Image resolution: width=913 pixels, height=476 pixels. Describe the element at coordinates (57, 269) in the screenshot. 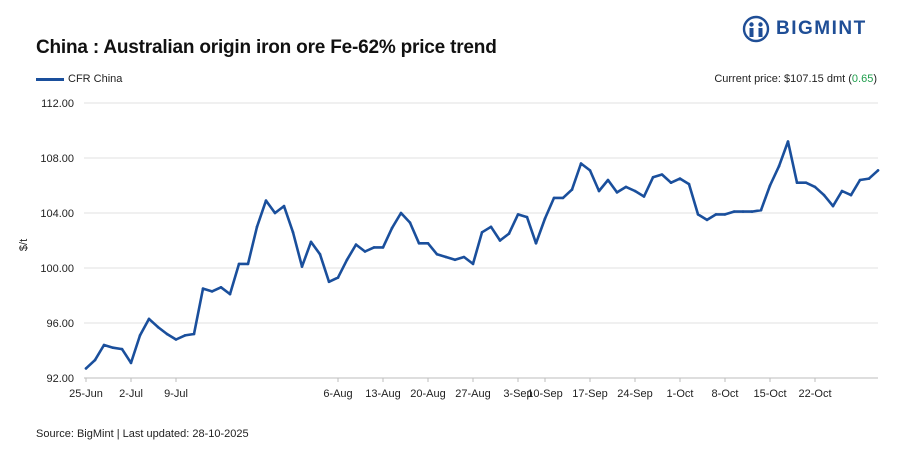

I see `y-tick-label: 100.00` at that location.